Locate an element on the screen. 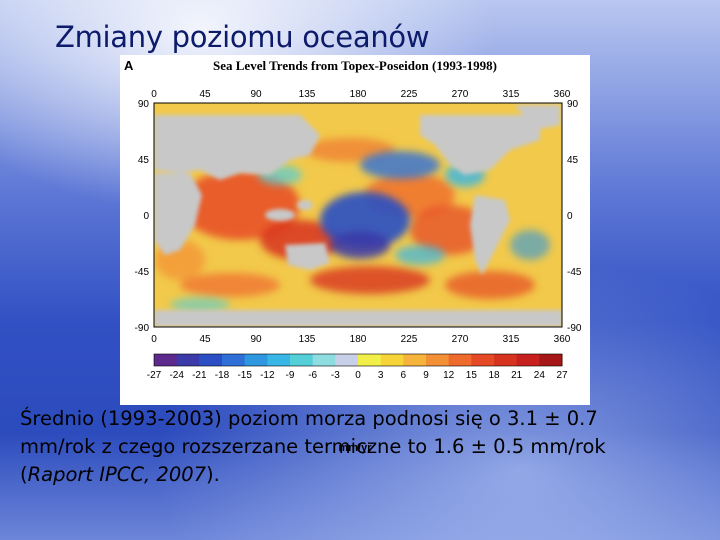 This screenshot has height=540, width=720. lon-tick-bottom: 225 is located at coordinates (409, 339).